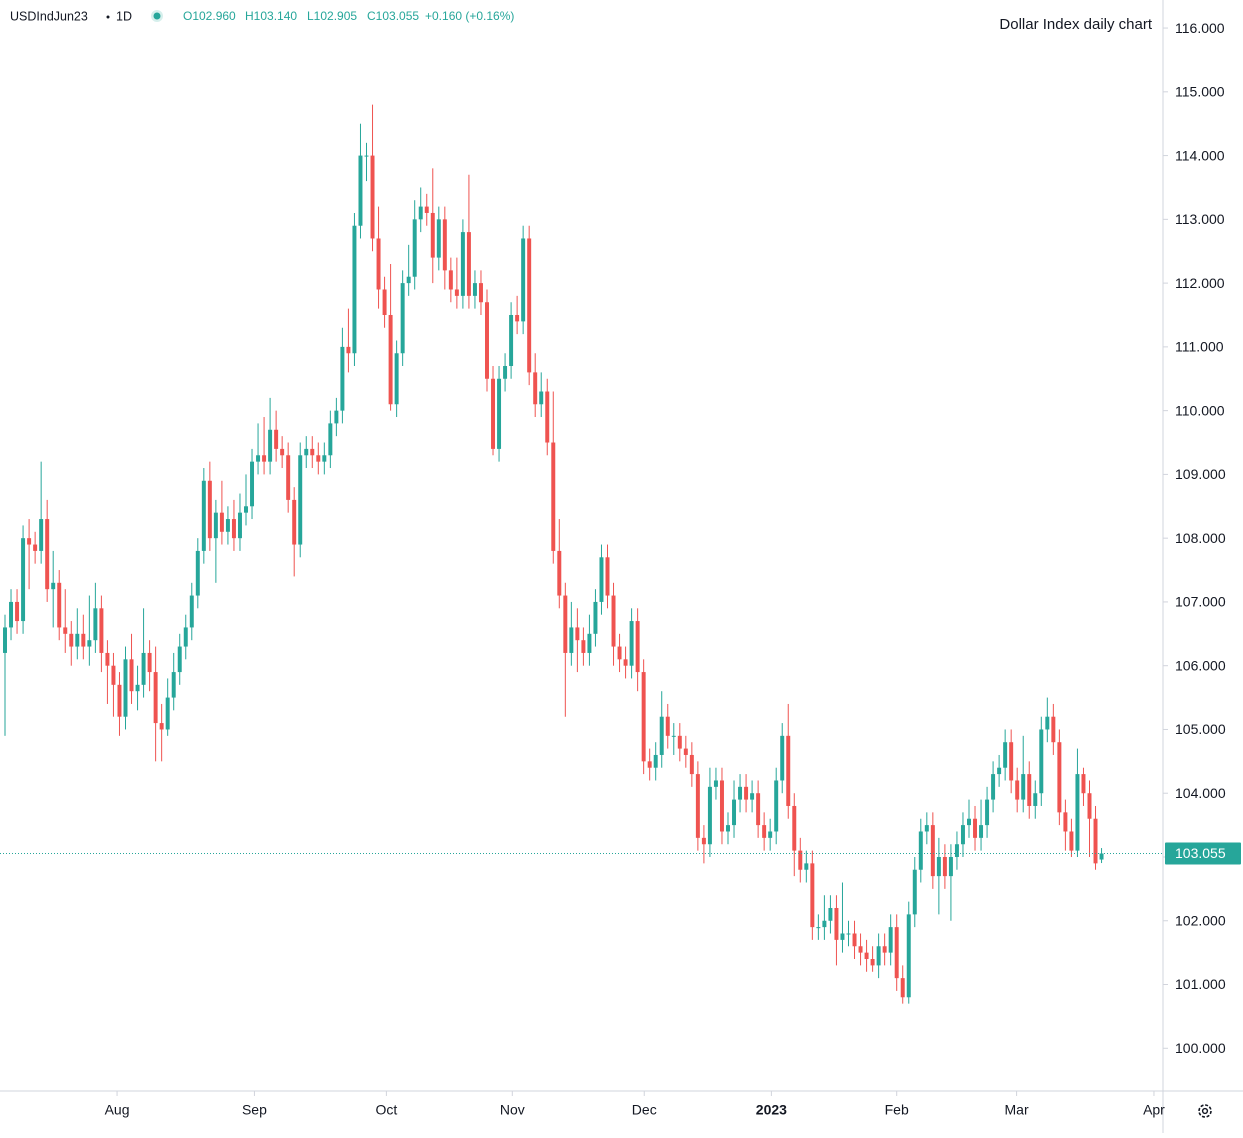 The height and width of the screenshot is (1138, 1243). I want to click on x-tick-label: Sep, so click(254, 1110).